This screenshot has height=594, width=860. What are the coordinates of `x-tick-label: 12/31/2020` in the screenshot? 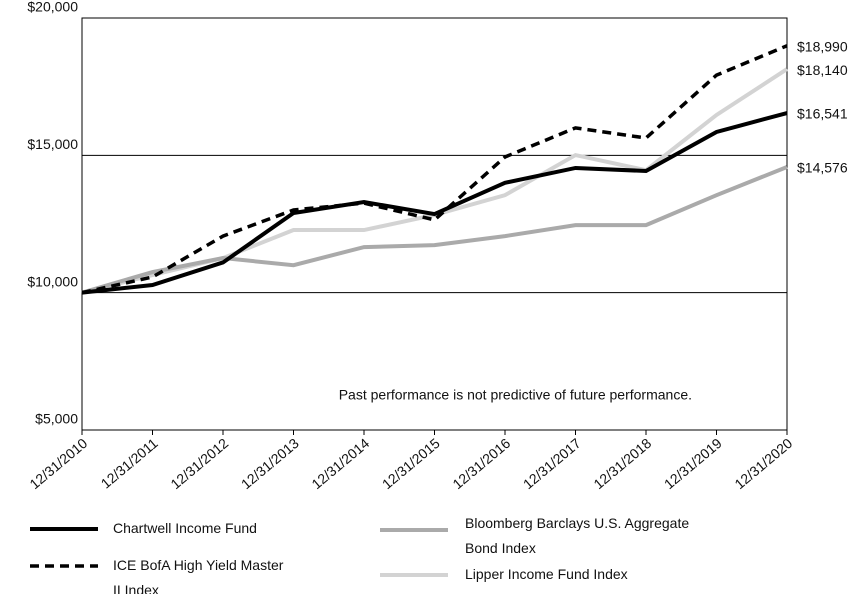 It's located at (763, 463).